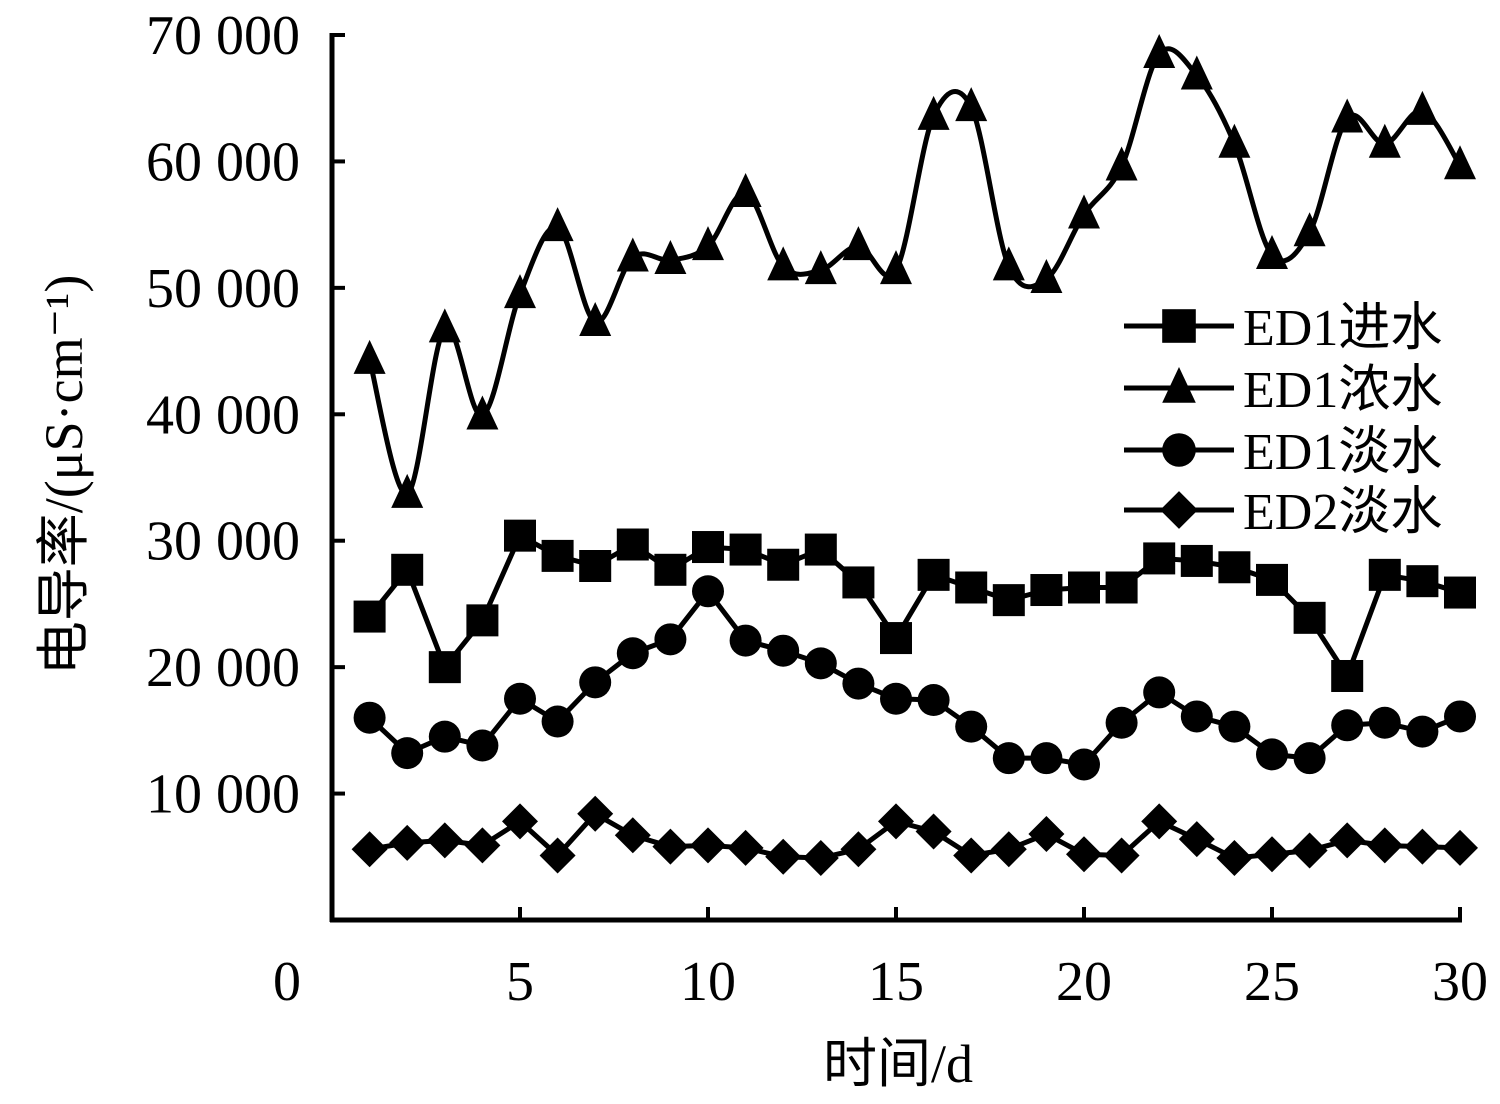 Image resolution: width=1500 pixels, height=1104 pixels. I want to click on legend-label: ED2淡水, so click(1342, 512).